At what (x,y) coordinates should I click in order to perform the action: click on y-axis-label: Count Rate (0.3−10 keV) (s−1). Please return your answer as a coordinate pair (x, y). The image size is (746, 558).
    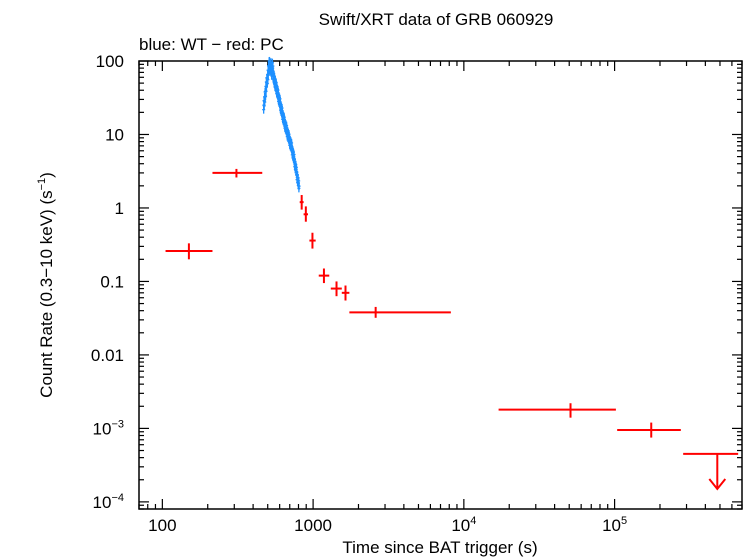
    Looking at the image, I should click on (46, 285).